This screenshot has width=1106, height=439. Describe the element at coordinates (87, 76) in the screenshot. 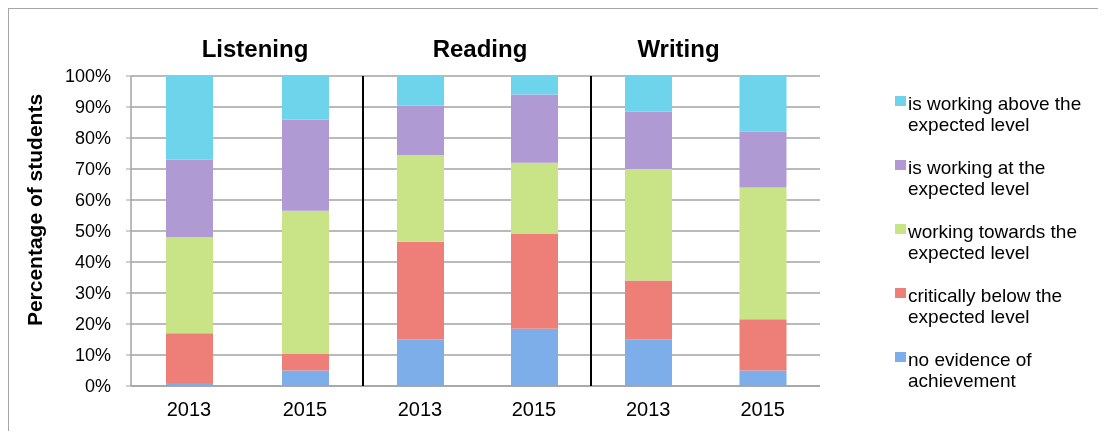

I see `y-tick-label: 100%` at that location.